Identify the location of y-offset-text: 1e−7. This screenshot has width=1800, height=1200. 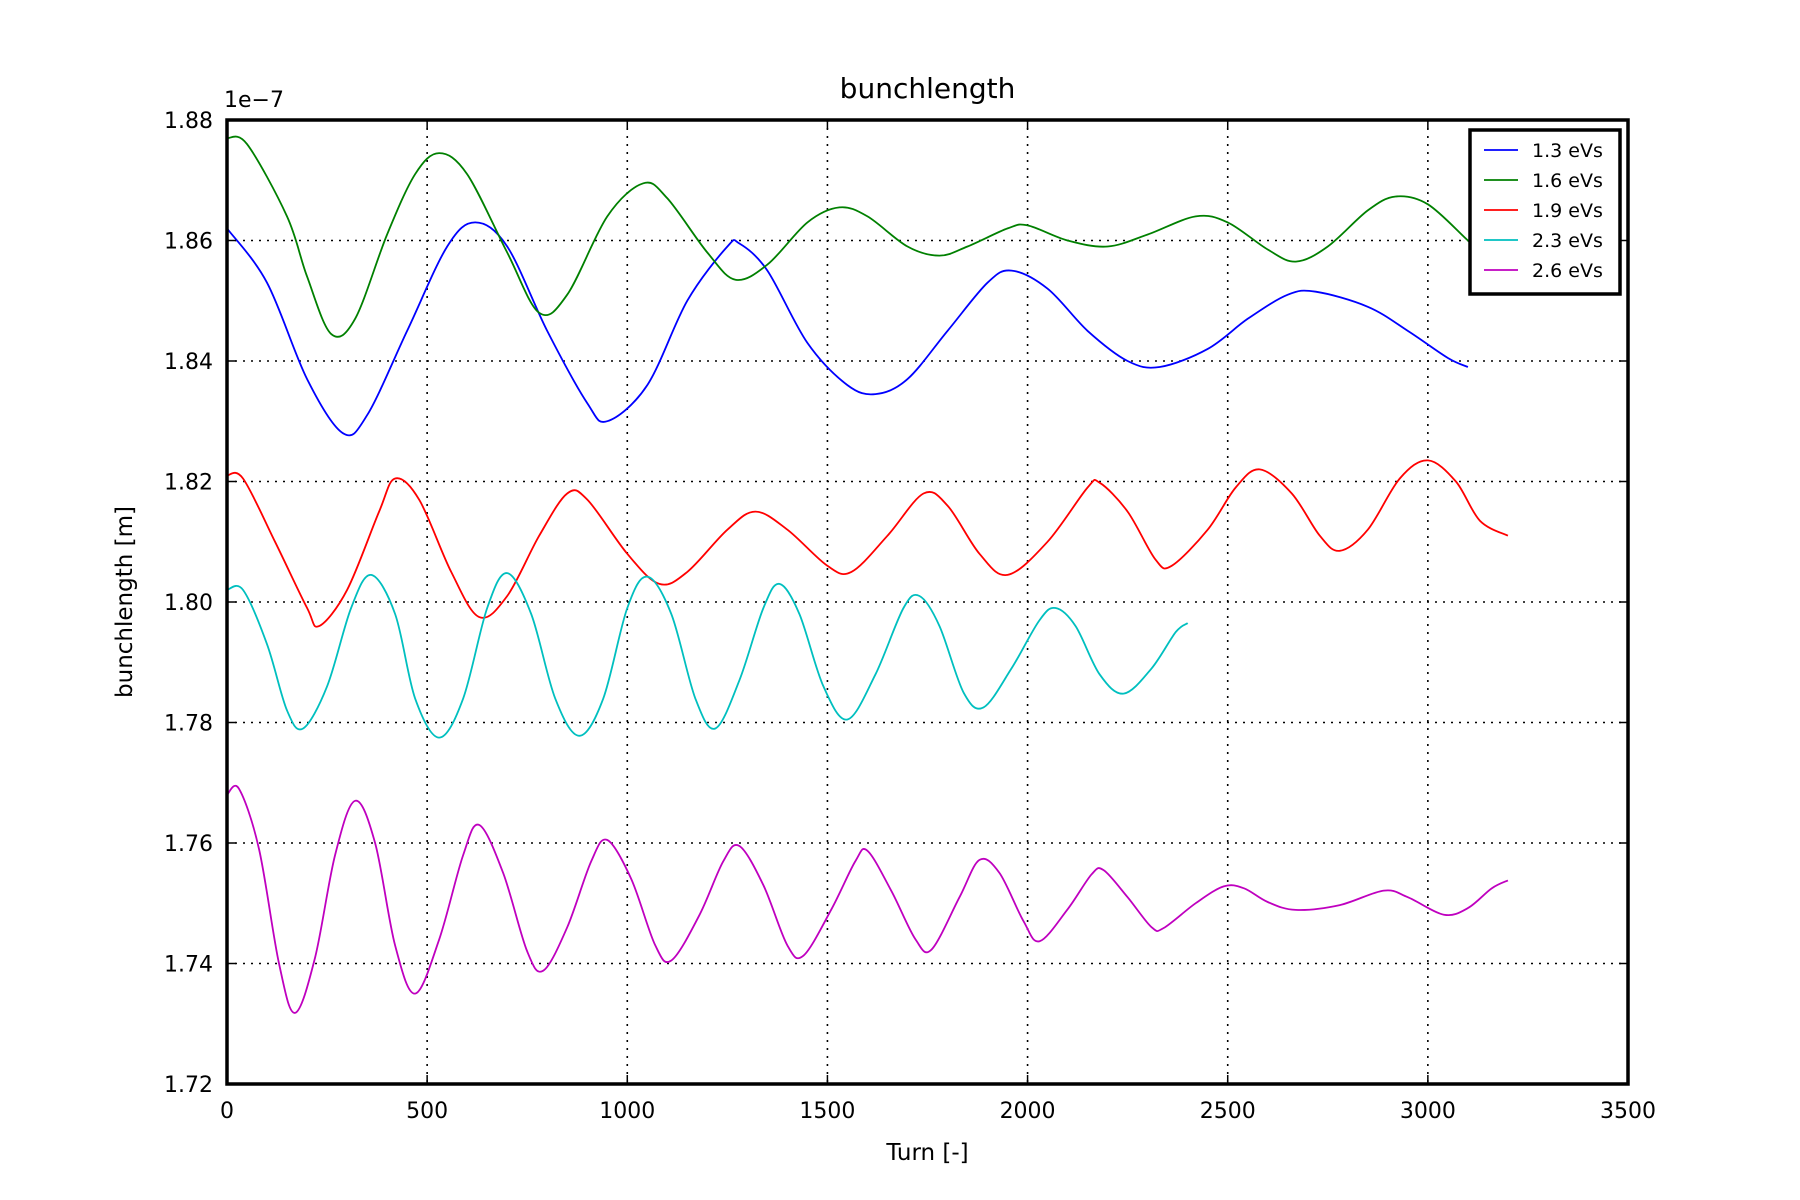
(254, 100).